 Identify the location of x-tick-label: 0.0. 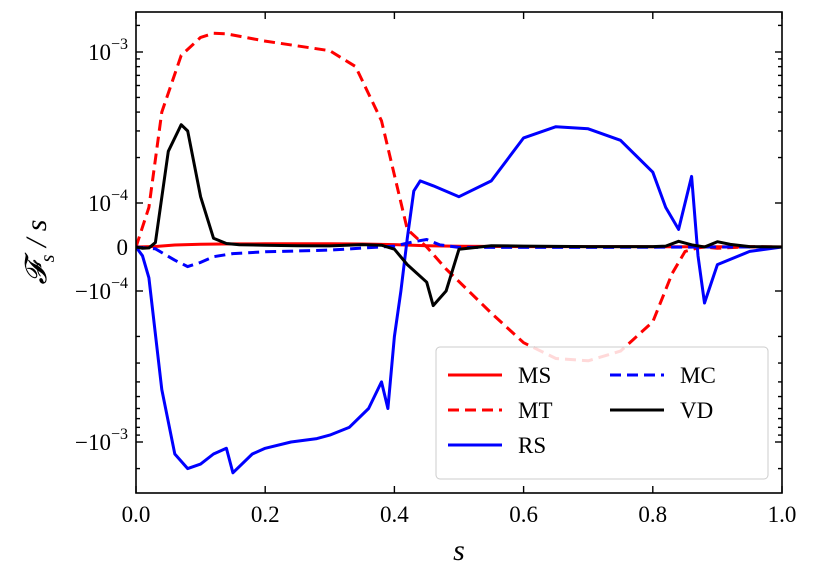
(136, 514).